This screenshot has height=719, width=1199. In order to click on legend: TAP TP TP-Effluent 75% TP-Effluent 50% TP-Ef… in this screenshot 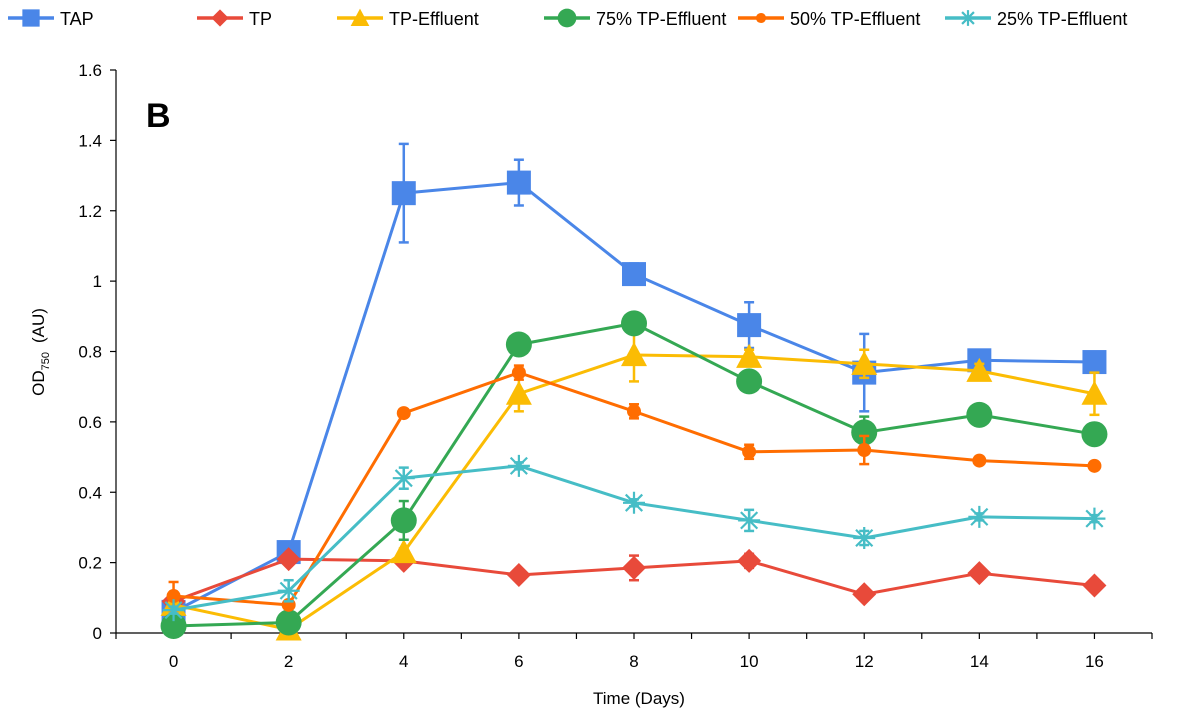, I will do `click(567, 18)`.